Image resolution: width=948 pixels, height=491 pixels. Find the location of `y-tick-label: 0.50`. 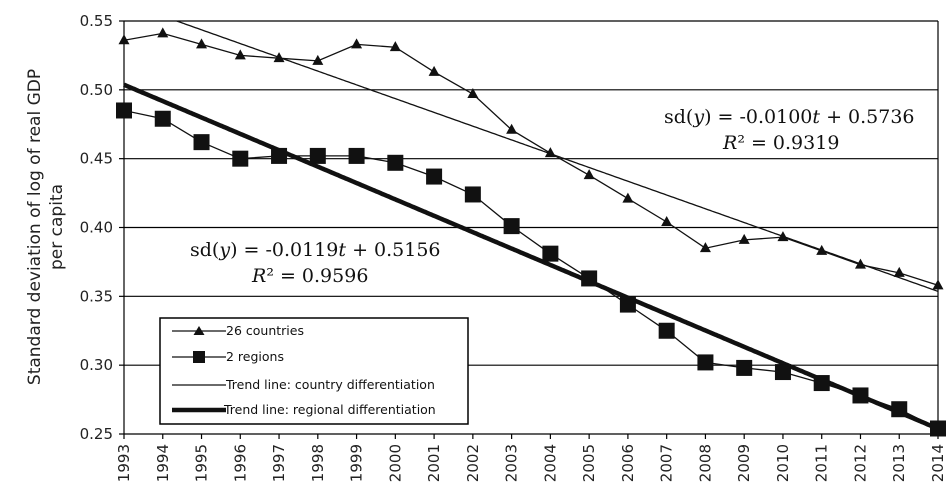

y-tick-label: 0.50 is located at coordinates (96, 90).